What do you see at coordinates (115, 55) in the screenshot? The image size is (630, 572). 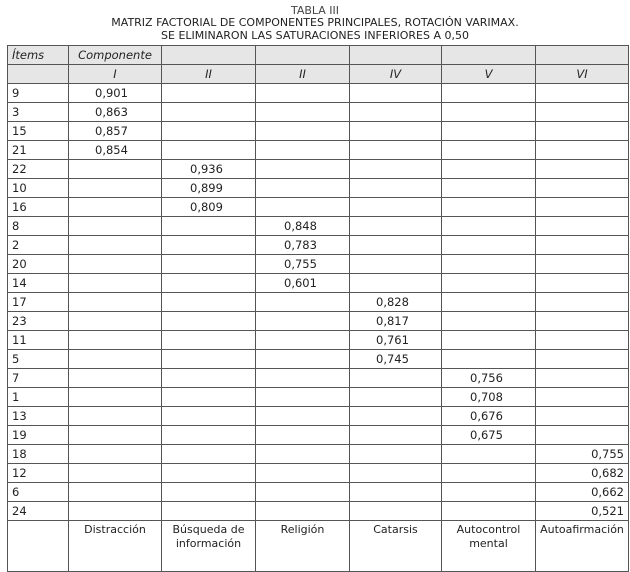 I see `componente-header: Componente` at bounding box center [115, 55].